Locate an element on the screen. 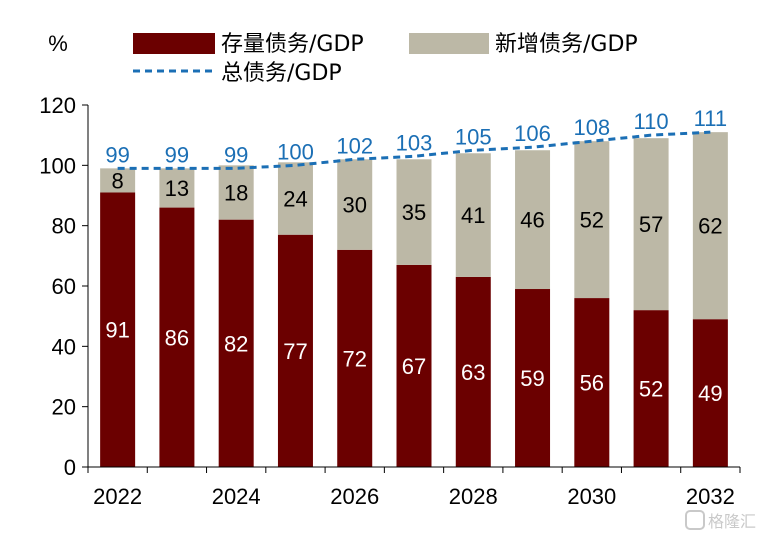 This screenshot has width=764, height=538. watermark: 格隆汇 is located at coordinates (720, 520).